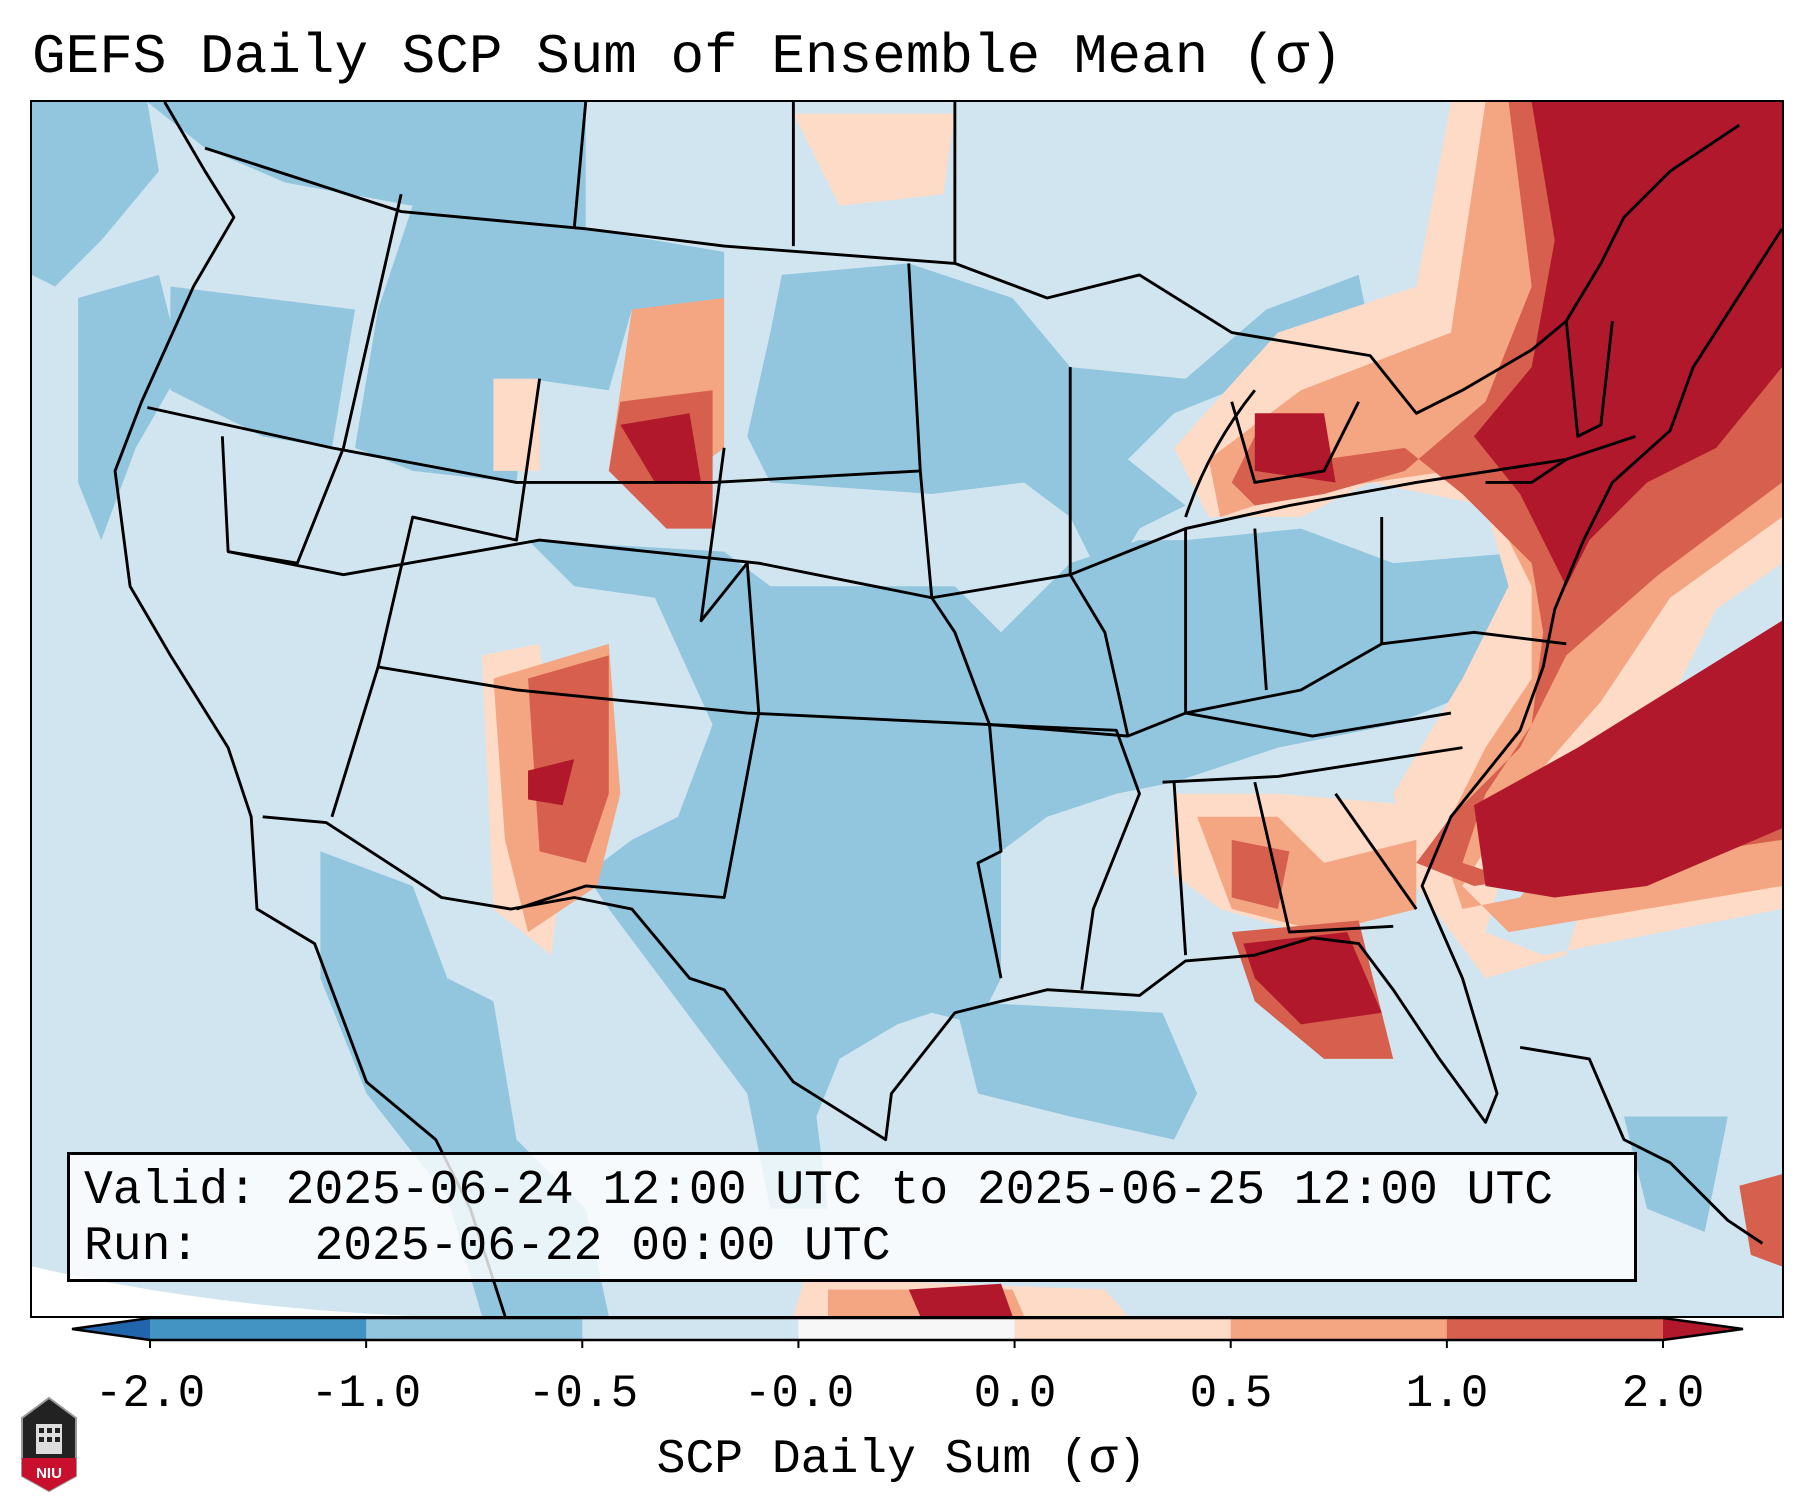 This screenshot has width=1803, height=1506. I want to click on colorbar-tick-label: -0.0, so click(799, 1394).